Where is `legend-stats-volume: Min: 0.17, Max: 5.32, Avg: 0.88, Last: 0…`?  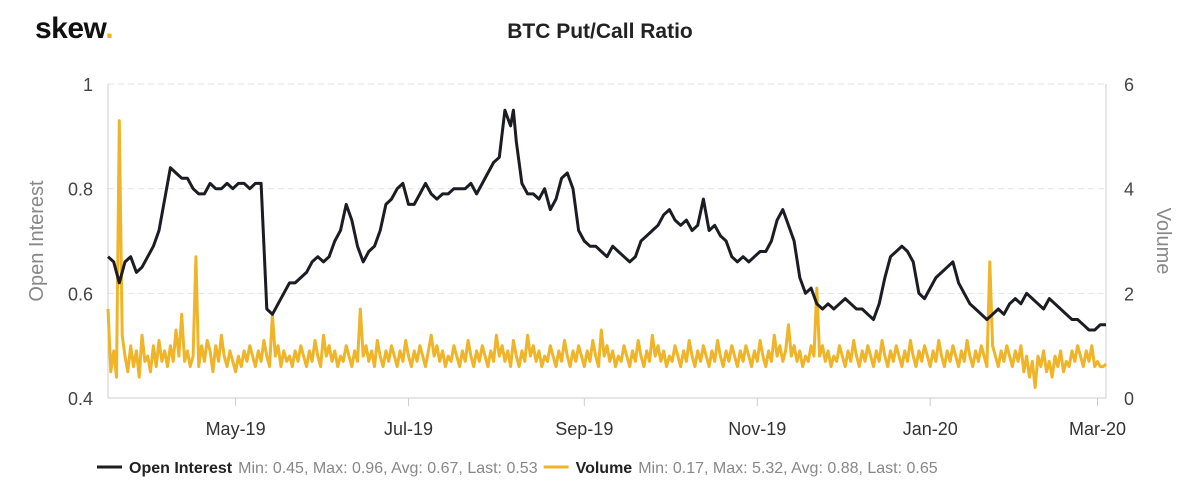
legend-stats-volume: Min: 0.17, Max: 5.32, Avg: 0.88, Last: 0… is located at coordinates (788, 468).